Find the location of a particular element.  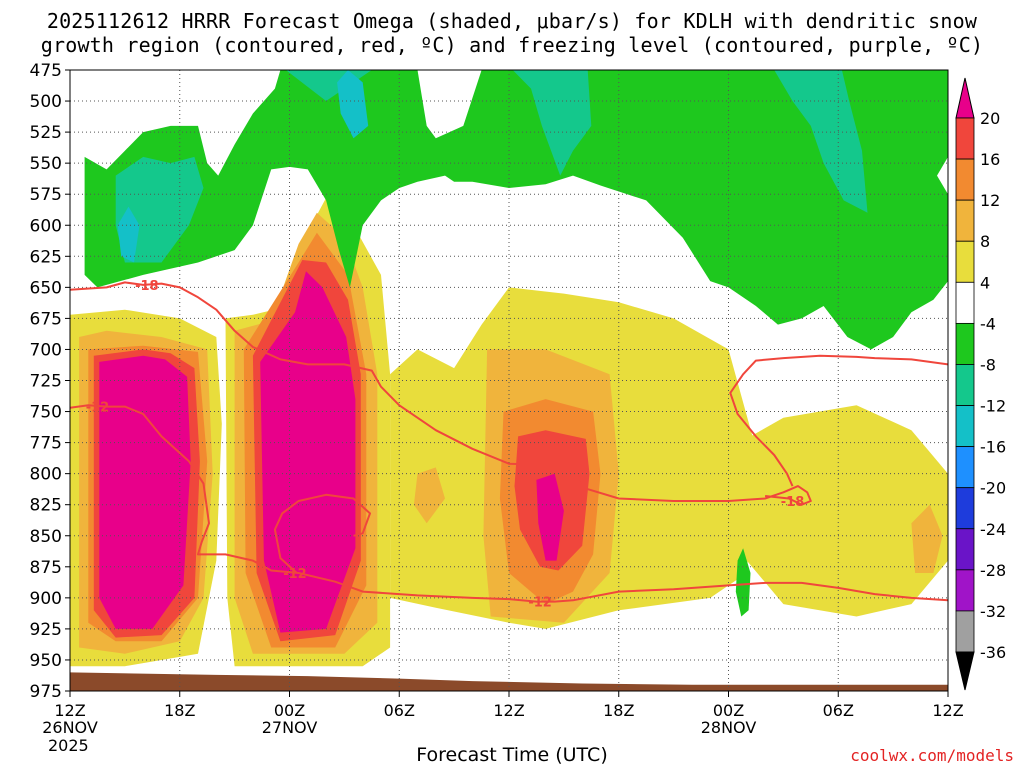

y-tick-label: 825 is located at coordinates (46, 506).